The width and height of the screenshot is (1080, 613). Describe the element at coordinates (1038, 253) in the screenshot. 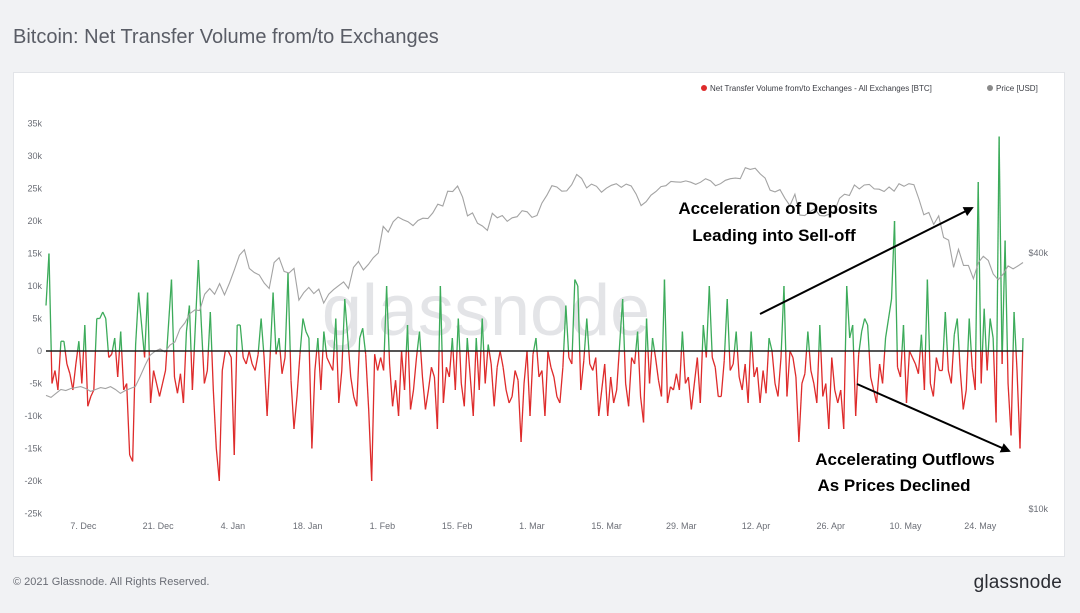

I see `y-right-tick-label: $40k` at that location.